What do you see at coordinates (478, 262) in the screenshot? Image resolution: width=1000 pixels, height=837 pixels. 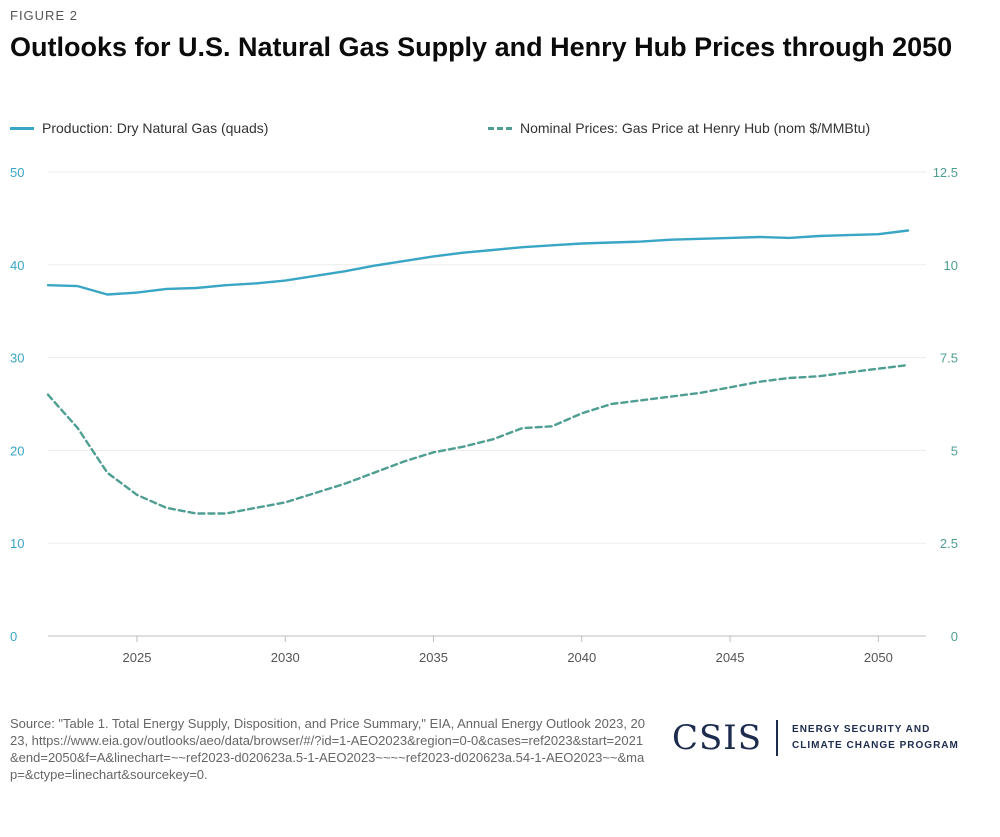 I see `series-line-production` at bounding box center [478, 262].